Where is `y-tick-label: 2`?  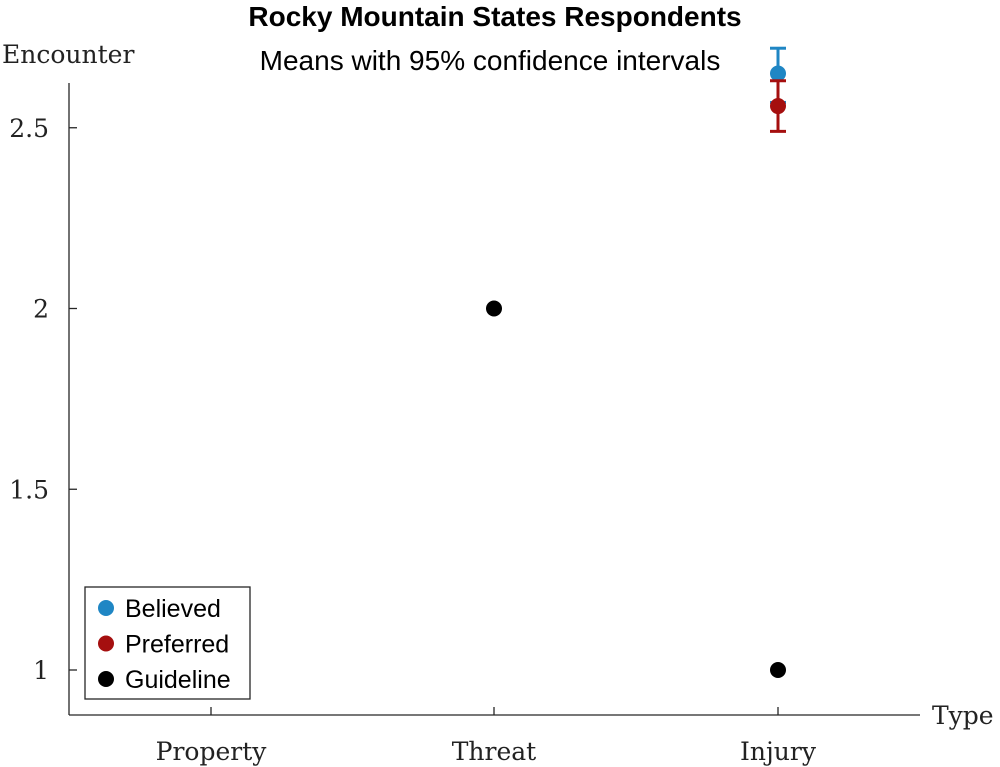 y-tick-label: 2 is located at coordinates (41, 309).